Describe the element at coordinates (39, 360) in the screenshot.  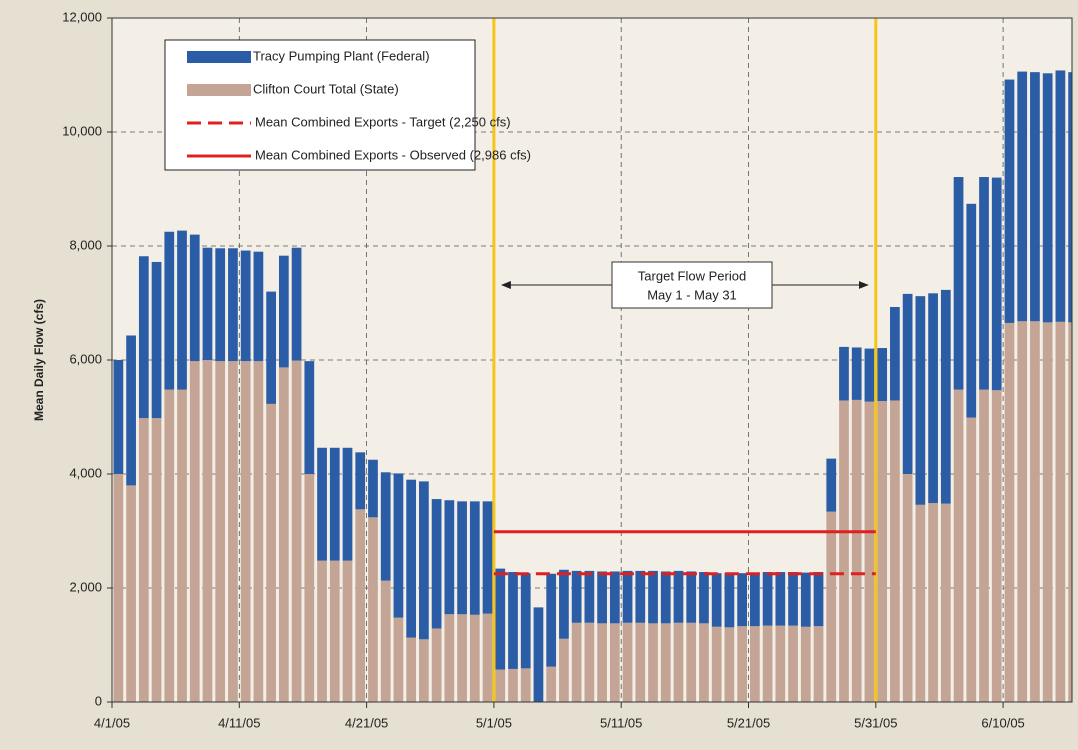
I see `y-axis-title: Mean Daily Flow (cfs)` at that location.